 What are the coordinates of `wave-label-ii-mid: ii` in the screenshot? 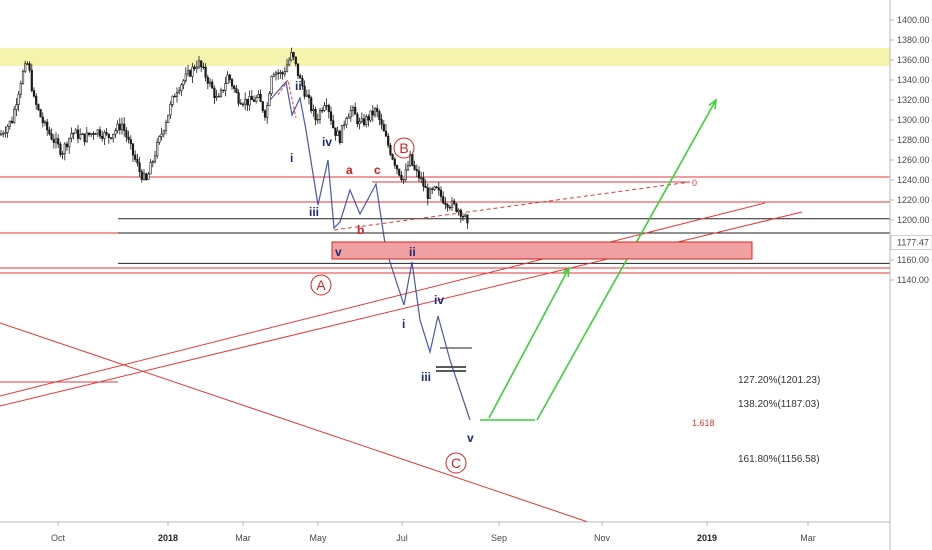 It's located at (412, 252).